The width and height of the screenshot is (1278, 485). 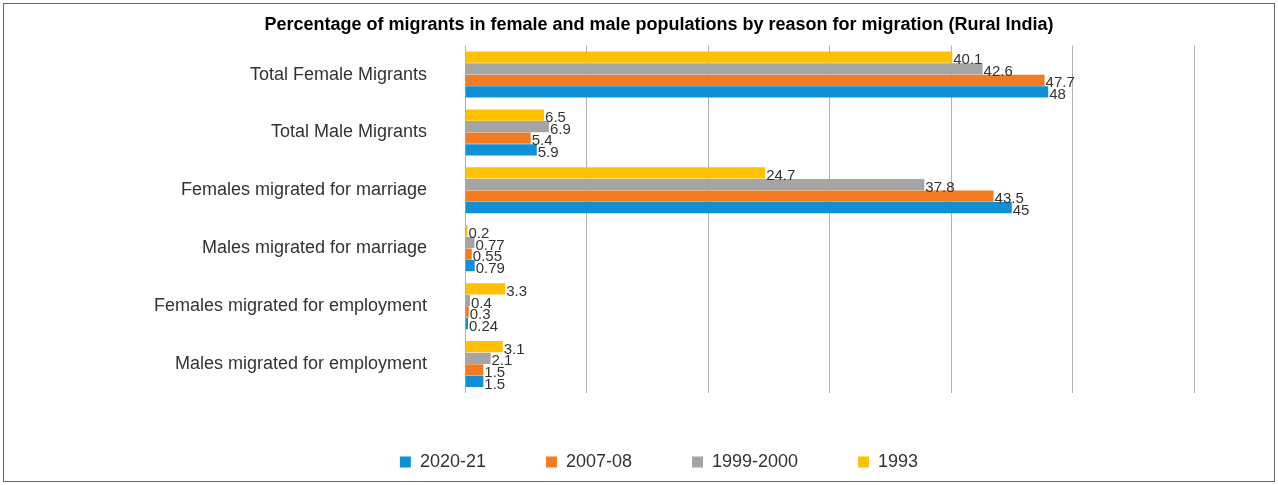 What do you see at coordinates (659, 23) in the screenshot?
I see `chart-title: Percentage of migrants in female and male populations by reason for migration (Rural India)` at bounding box center [659, 23].